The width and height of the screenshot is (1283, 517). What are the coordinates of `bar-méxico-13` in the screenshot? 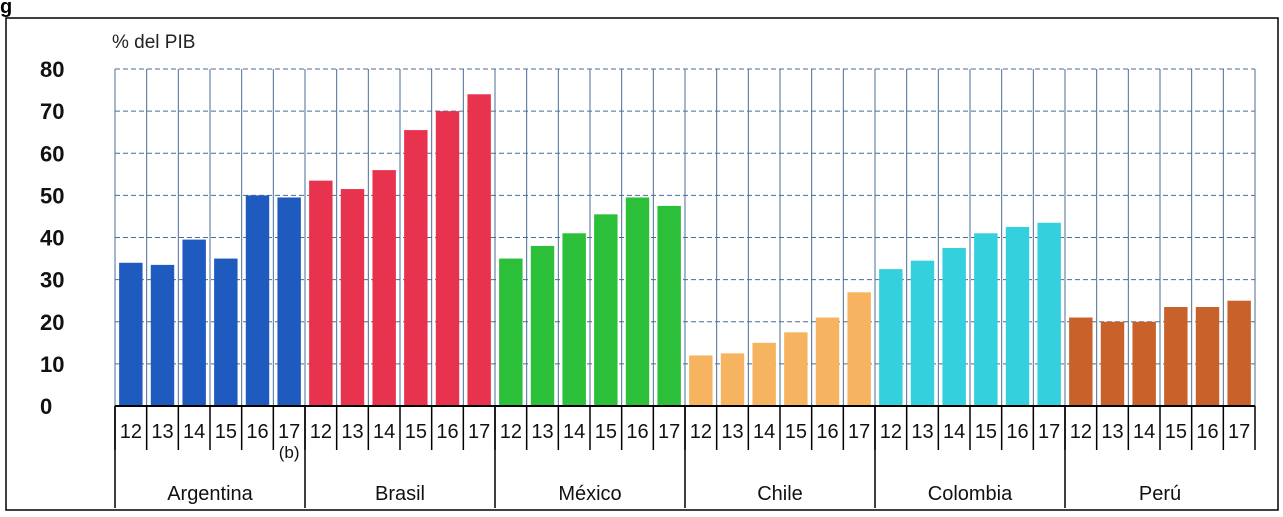 It's located at (542, 325).